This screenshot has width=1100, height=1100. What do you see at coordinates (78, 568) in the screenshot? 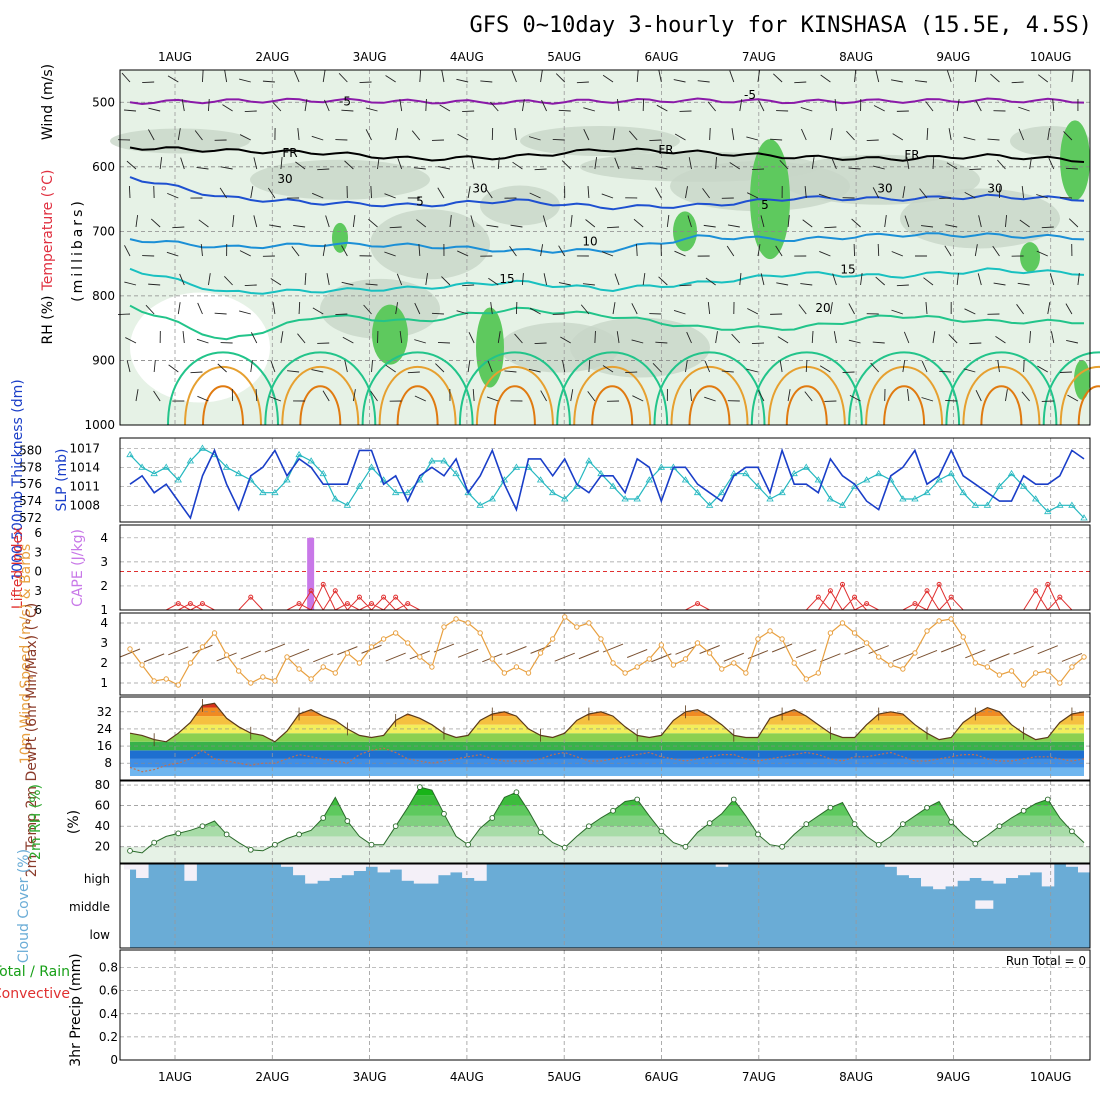
I see `cape-axis-label: CAPE (J/kg)` at bounding box center [78, 568].